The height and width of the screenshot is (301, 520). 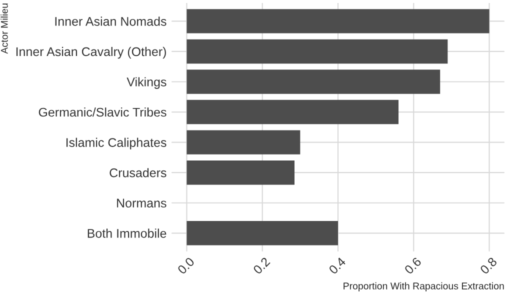 What do you see at coordinates (127, 233) in the screenshot?
I see `y-tick-label: Both Immobile` at bounding box center [127, 233].